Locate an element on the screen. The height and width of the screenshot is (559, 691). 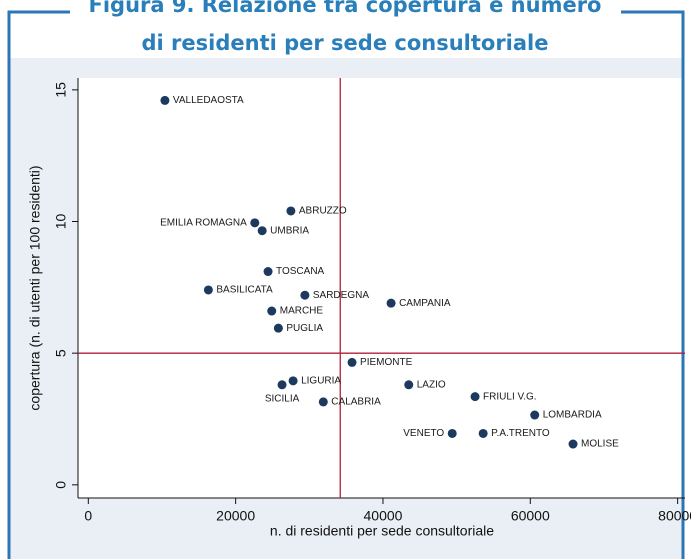
x-tick-label: 60000 is located at coordinates (530, 516).